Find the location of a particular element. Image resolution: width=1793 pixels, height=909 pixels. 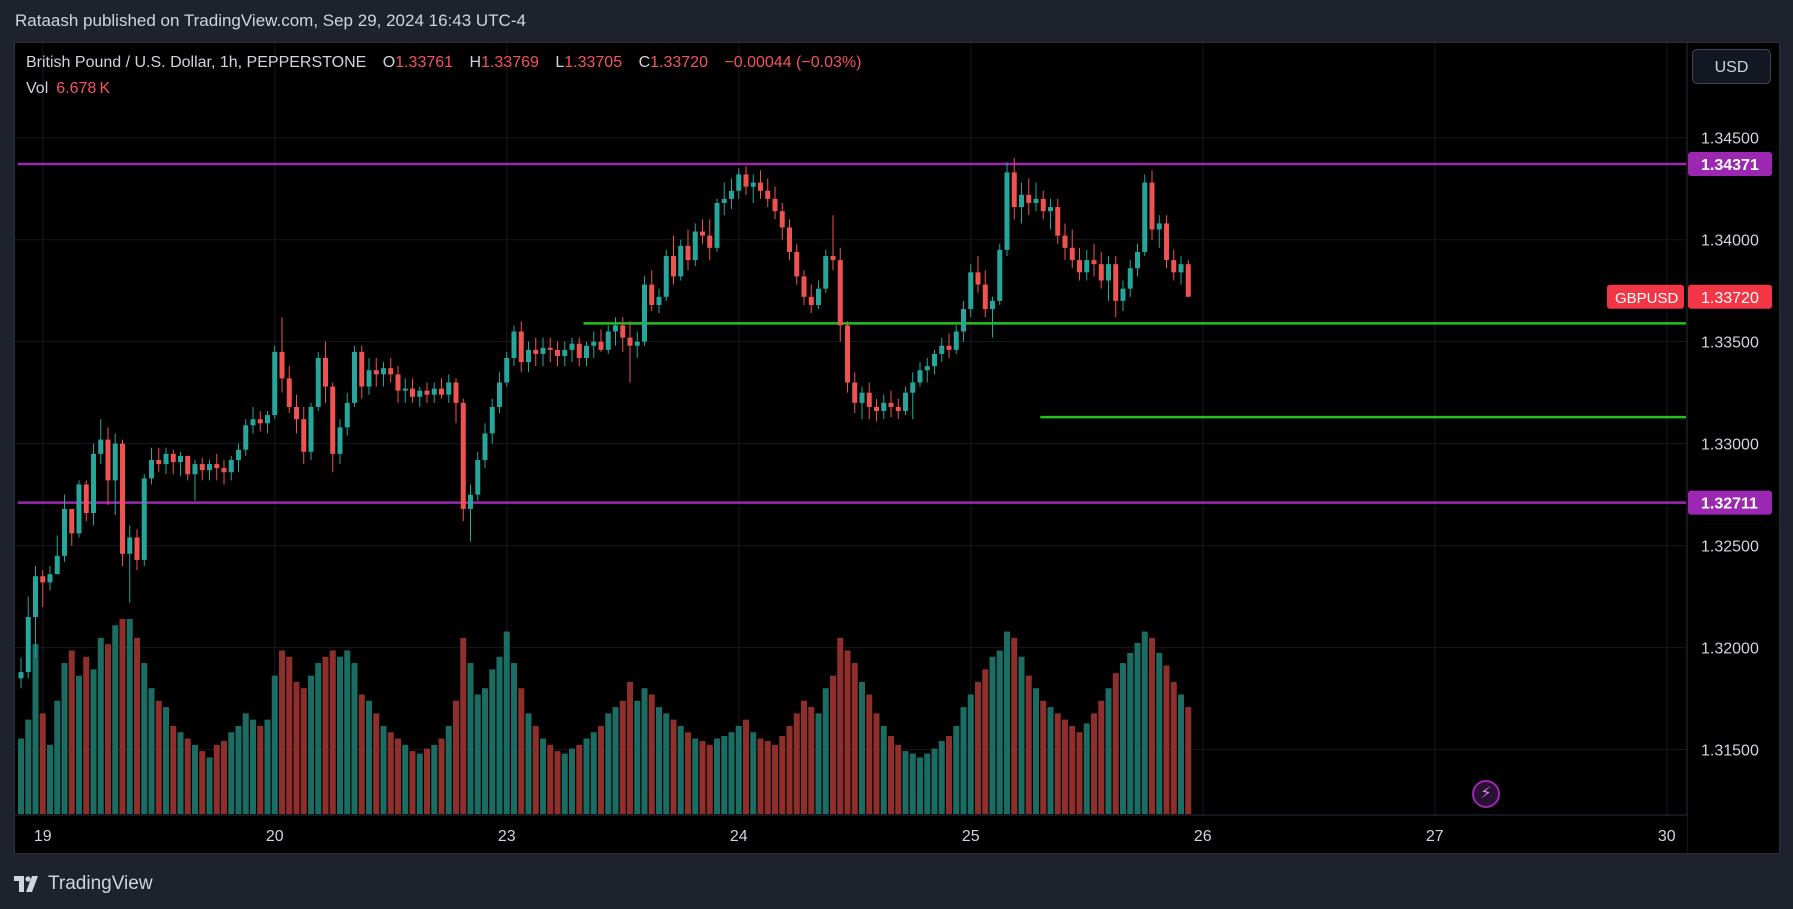

currency-button: USD is located at coordinates (1731, 66).